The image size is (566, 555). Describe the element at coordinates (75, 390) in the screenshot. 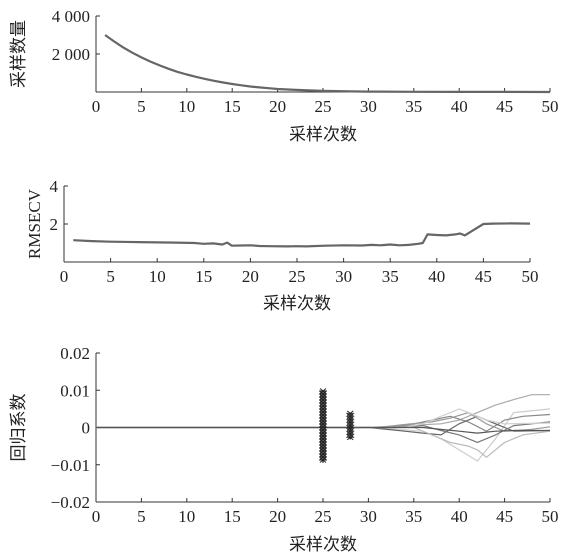

I see `y-tick-label: 0.01` at that location.